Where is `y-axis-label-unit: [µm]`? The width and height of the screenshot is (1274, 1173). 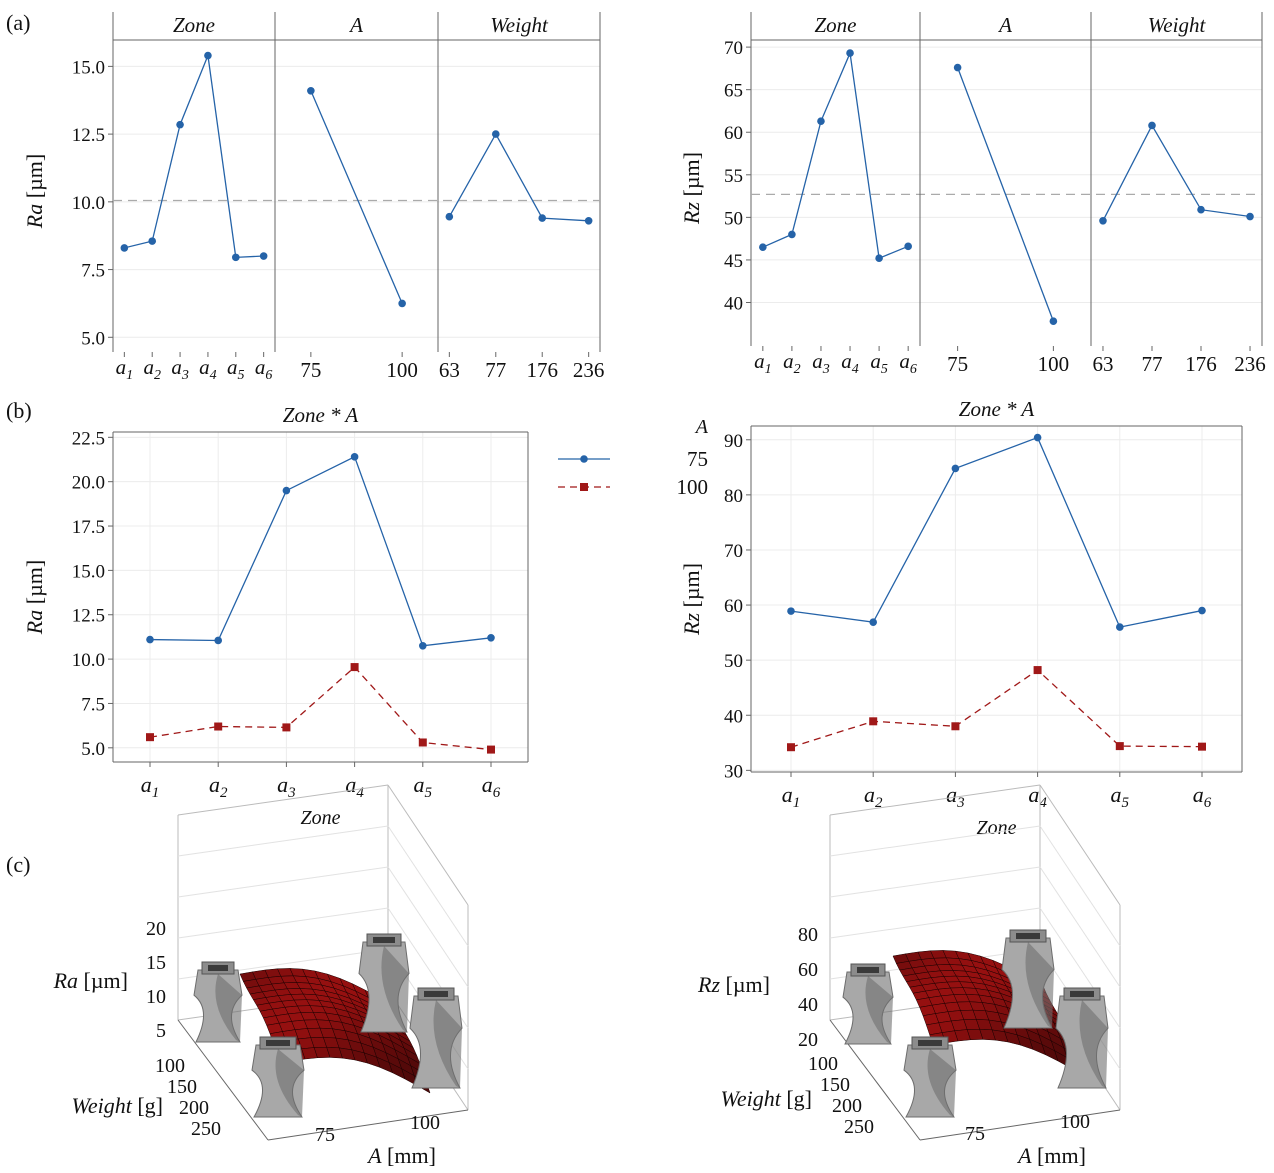 y-axis-label-unit: [µm] is located at coordinates (691, 588).